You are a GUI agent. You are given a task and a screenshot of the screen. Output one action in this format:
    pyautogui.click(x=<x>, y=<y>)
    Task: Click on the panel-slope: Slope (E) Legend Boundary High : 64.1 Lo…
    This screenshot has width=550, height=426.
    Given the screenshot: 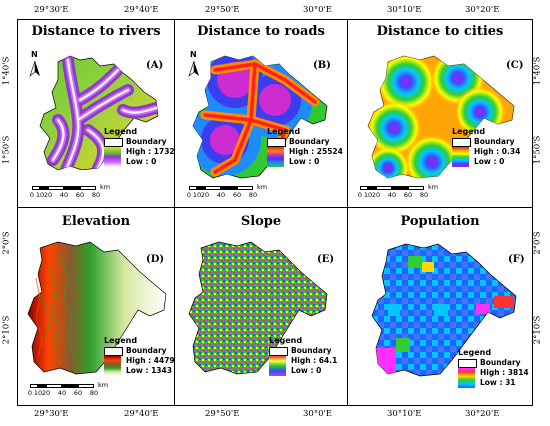 What is the action you would take?
    pyautogui.click(x=261, y=306)
    